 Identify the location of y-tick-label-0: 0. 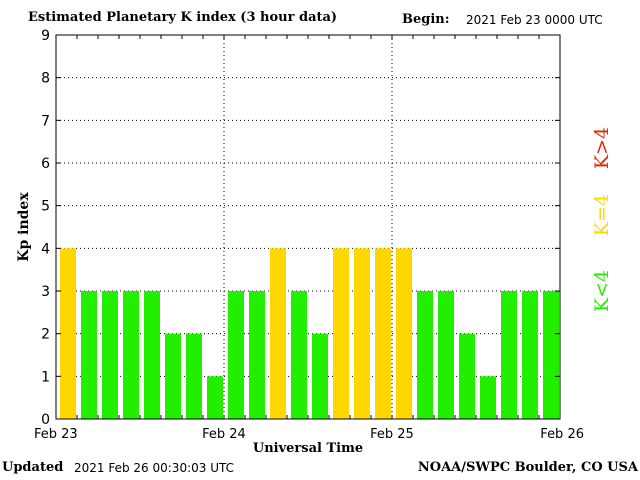
(45, 420).